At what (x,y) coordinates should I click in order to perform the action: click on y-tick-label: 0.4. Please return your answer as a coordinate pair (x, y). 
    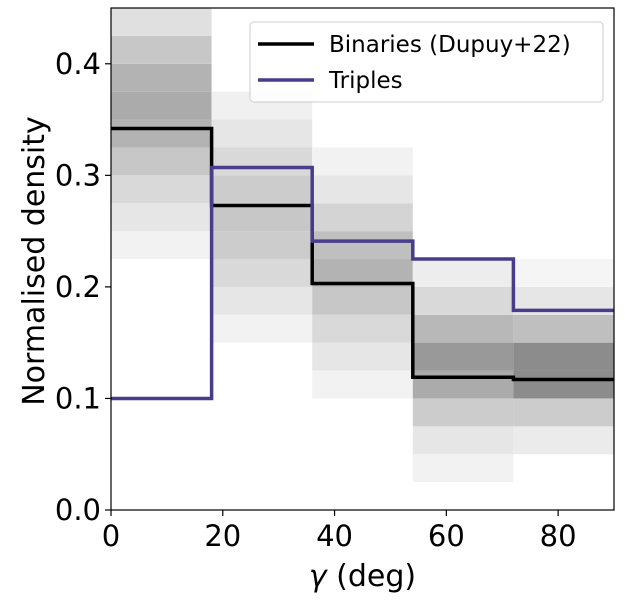
    Looking at the image, I should click on (78, 64).